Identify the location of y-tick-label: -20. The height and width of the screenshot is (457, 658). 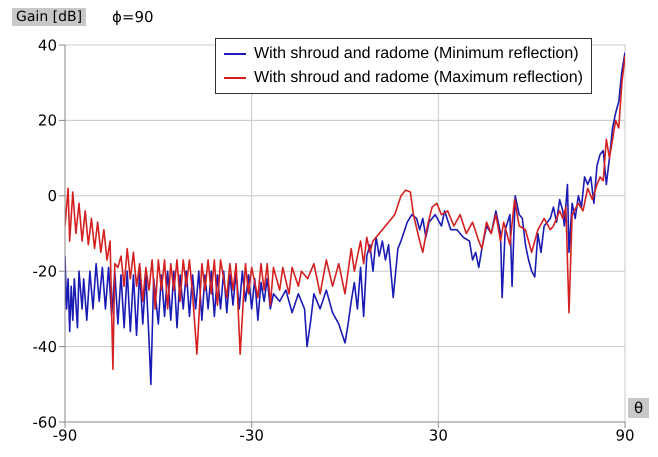
(44, 271).